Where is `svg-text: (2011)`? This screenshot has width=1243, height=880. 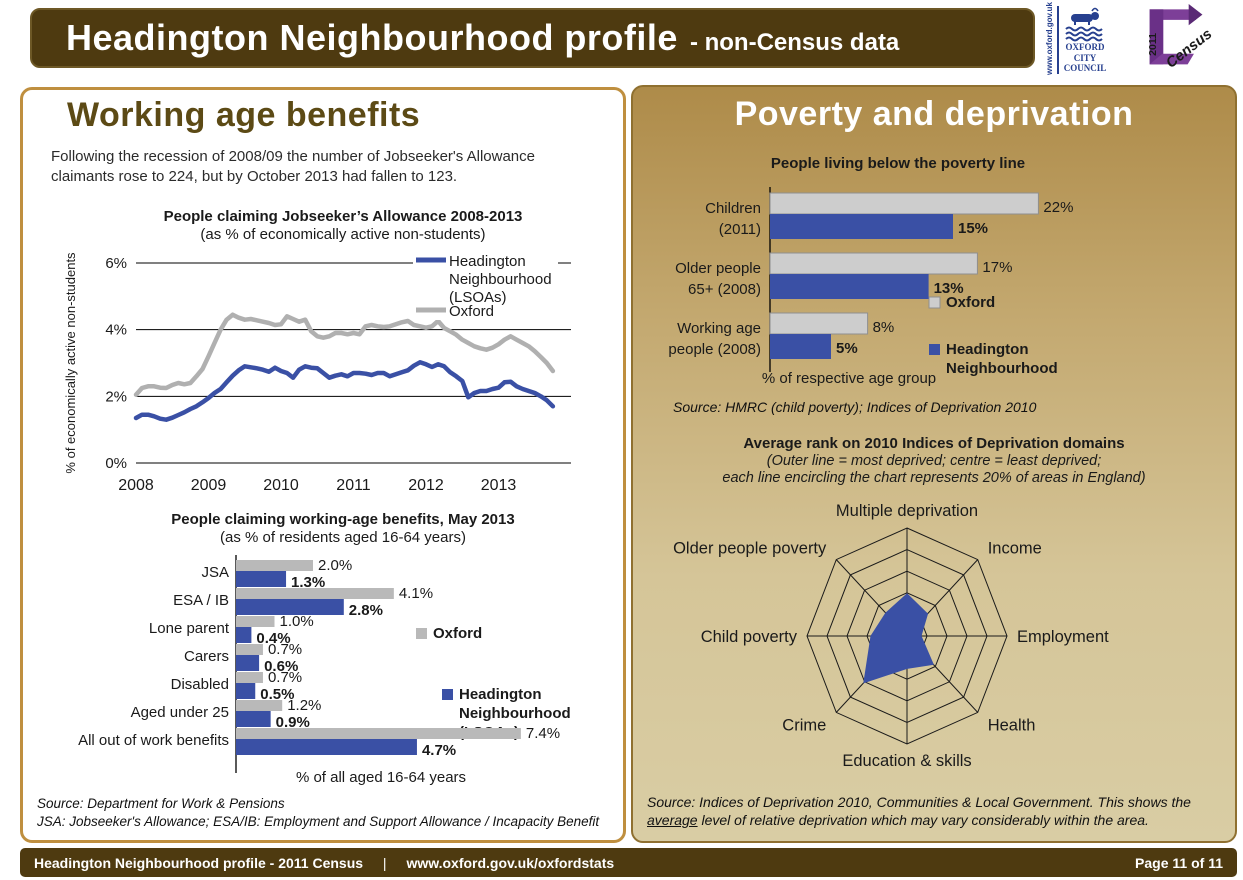
svg-text: (2011) is located at coordinates (740, 229).